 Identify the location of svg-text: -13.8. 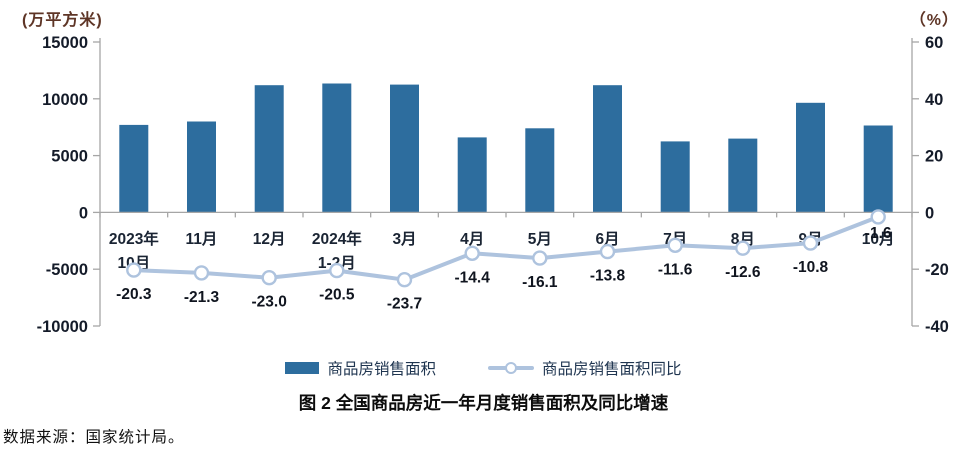
(608, 276).